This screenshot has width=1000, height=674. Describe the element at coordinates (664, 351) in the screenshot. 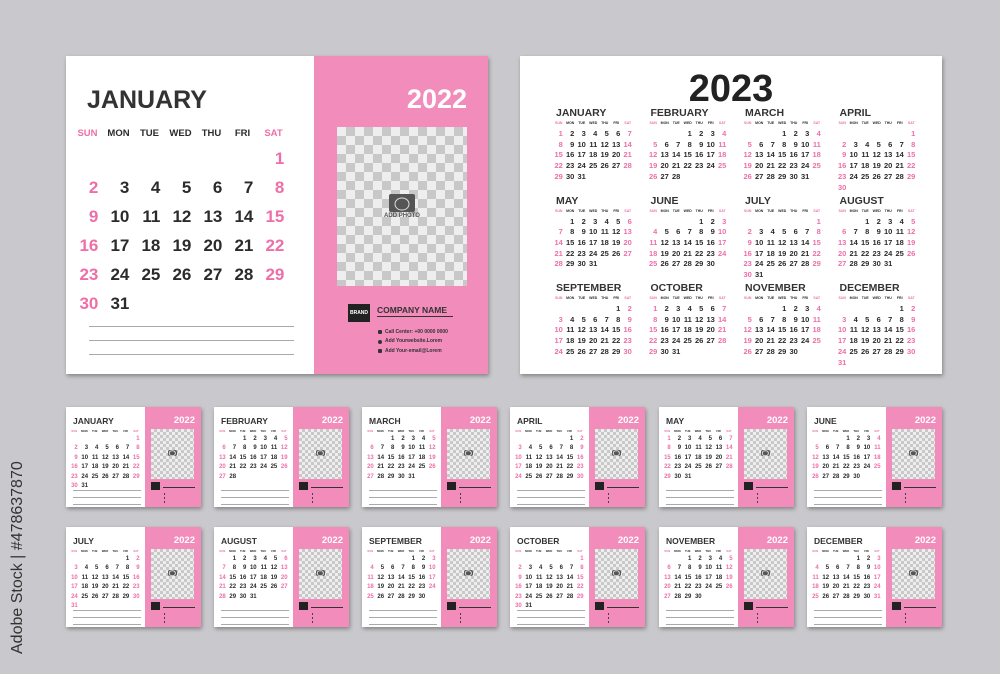

I see `day-cell: 30` at that location.